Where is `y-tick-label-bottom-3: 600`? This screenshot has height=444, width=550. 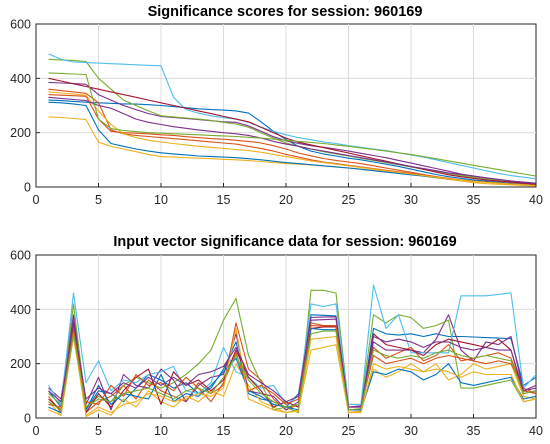
y-tick-label-bottom-3: 600 is located at coordinates (20, 256).